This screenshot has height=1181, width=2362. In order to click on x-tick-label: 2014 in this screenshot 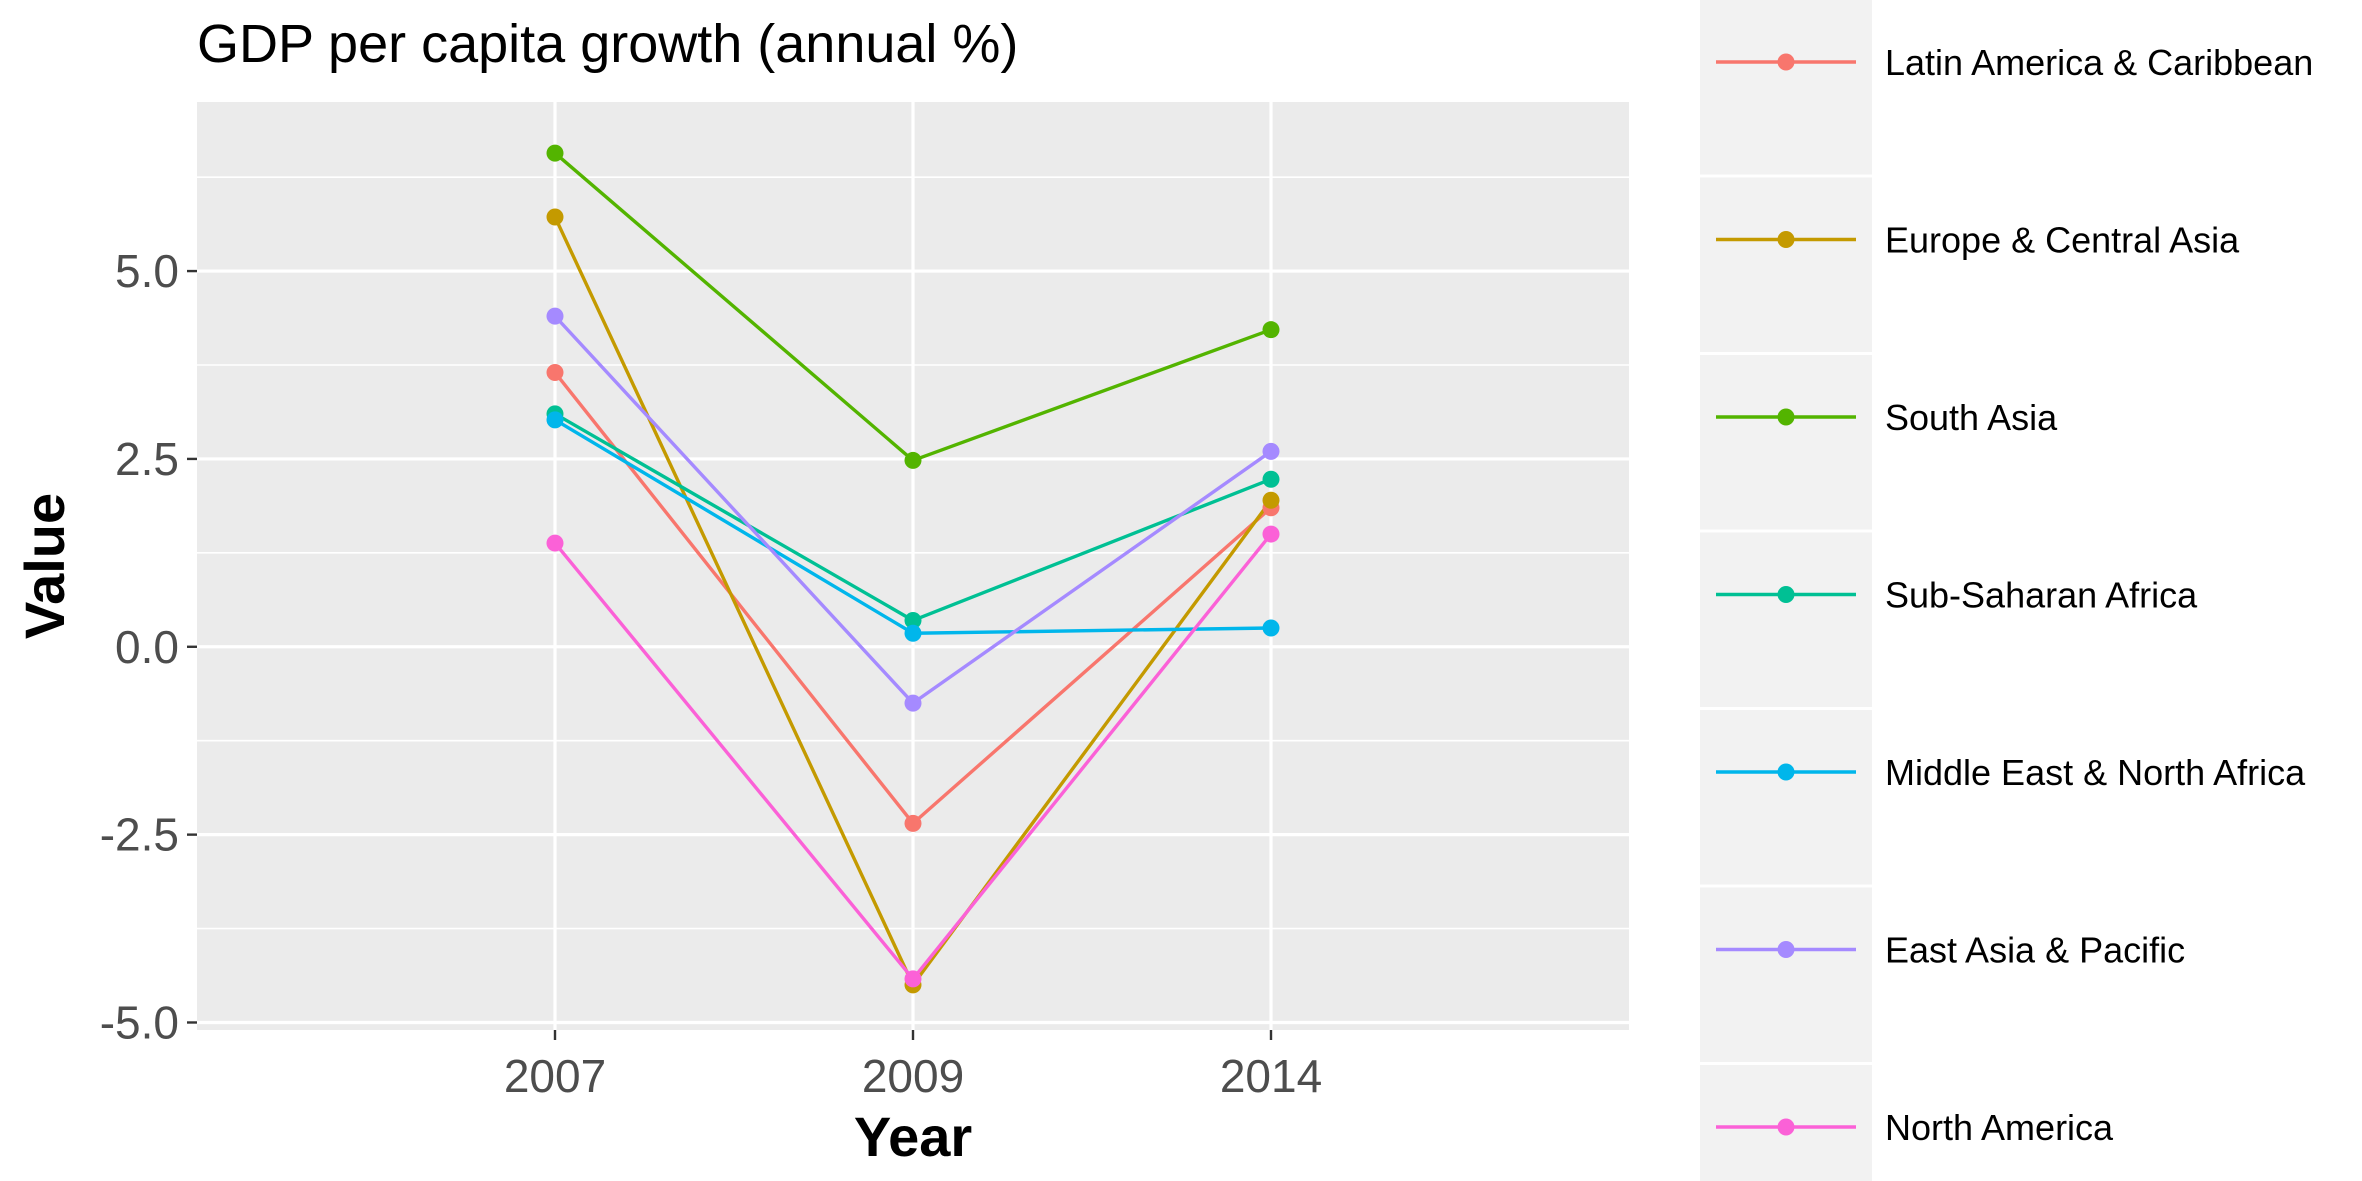, I will do `click(1271, 1076)`.